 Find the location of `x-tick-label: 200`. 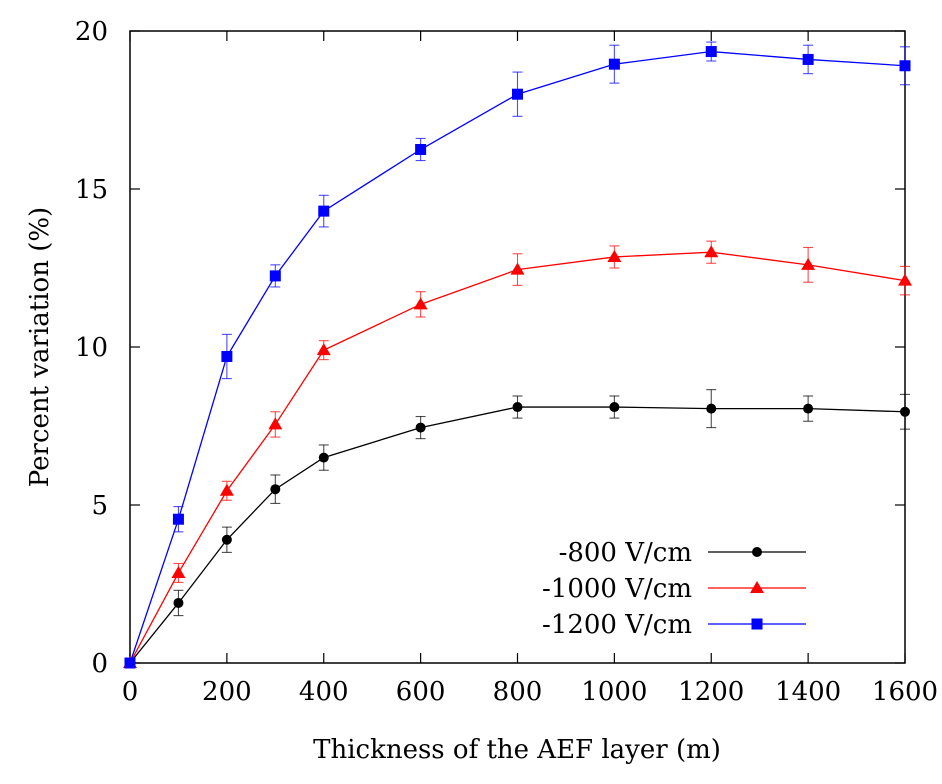

x-tick-label: 200 is located at coordinates (227, 692).